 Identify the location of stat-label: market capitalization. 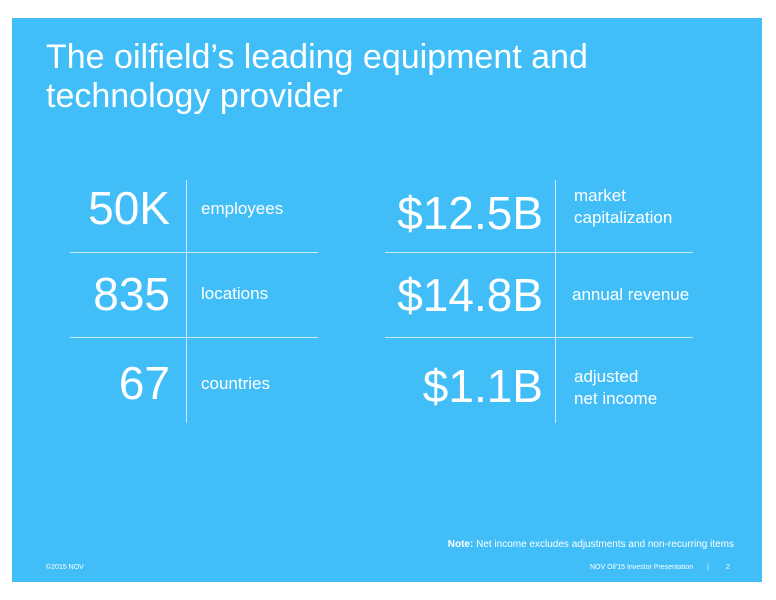
(623, 207).